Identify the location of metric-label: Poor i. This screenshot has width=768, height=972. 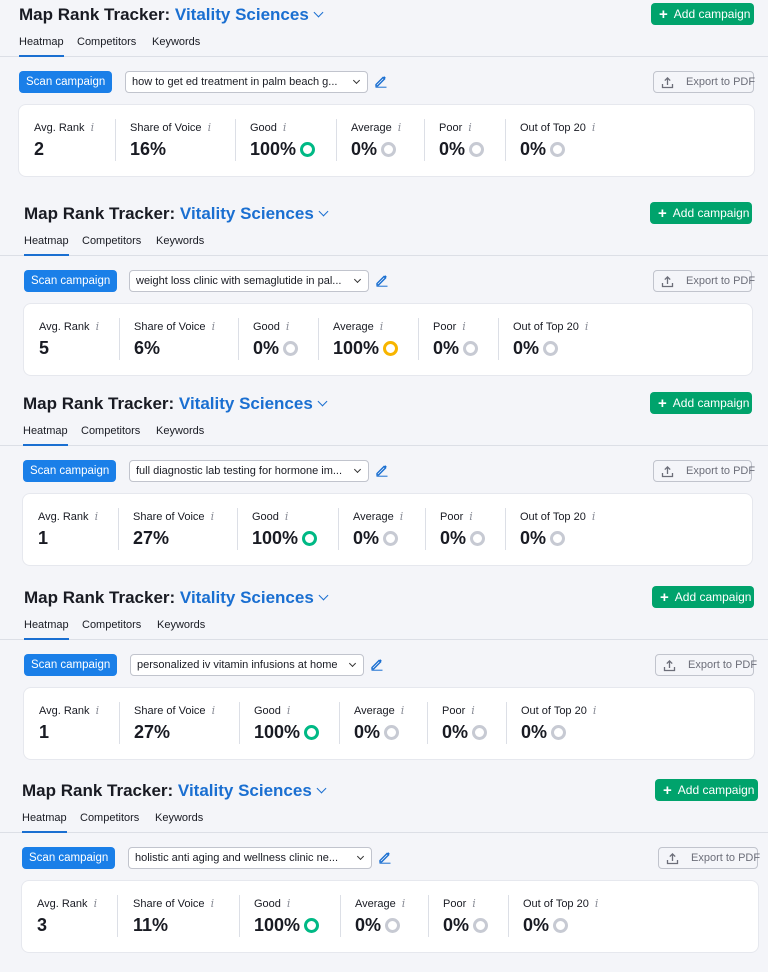
(458, 710).